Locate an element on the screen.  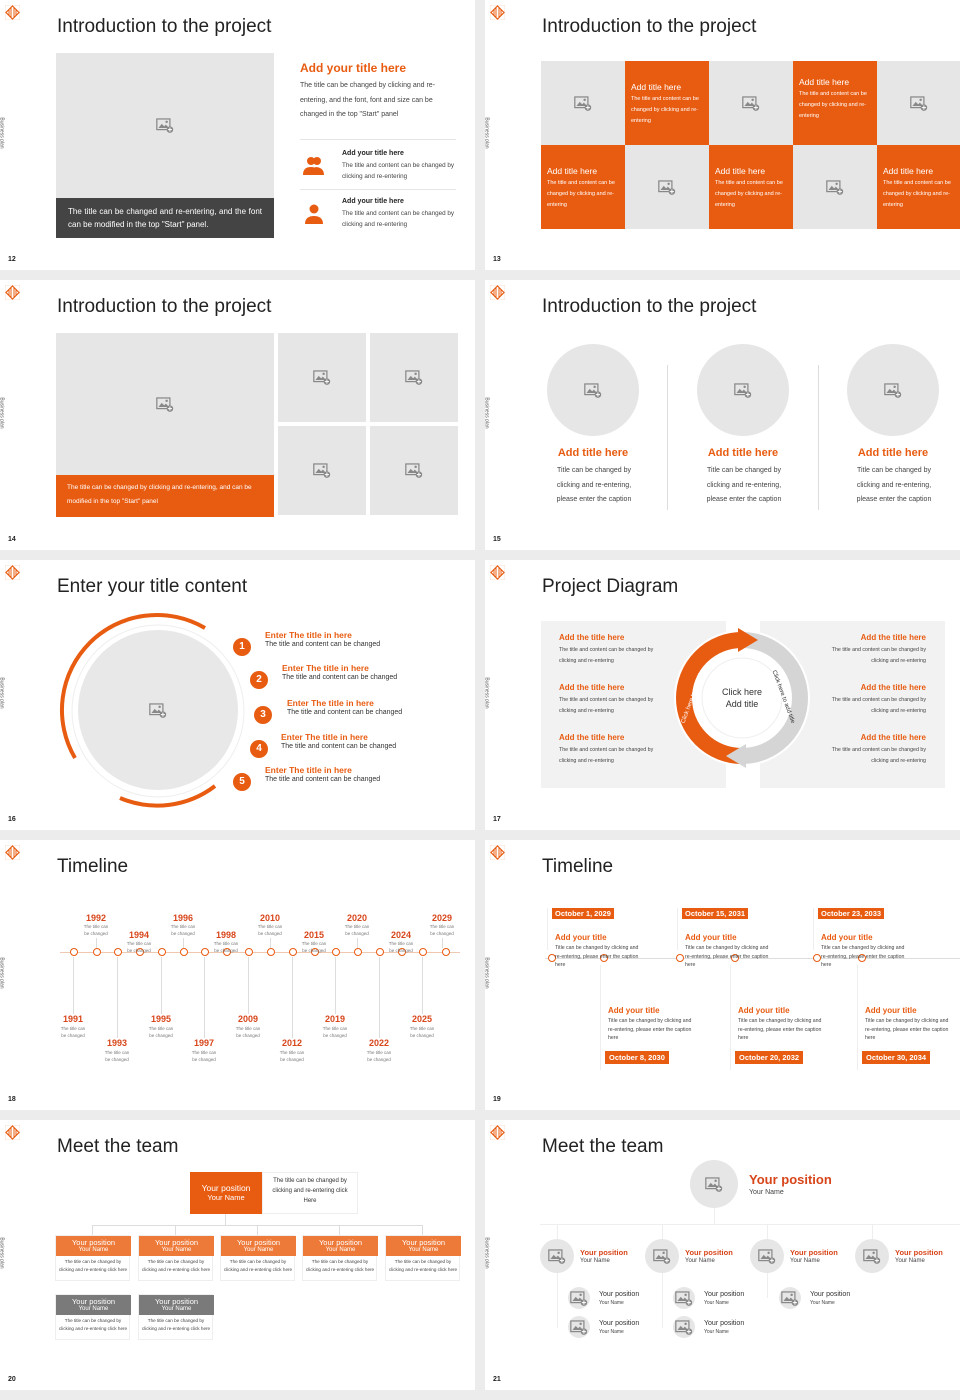
year-text: The title can be changed is located at coordinates (183, 930).